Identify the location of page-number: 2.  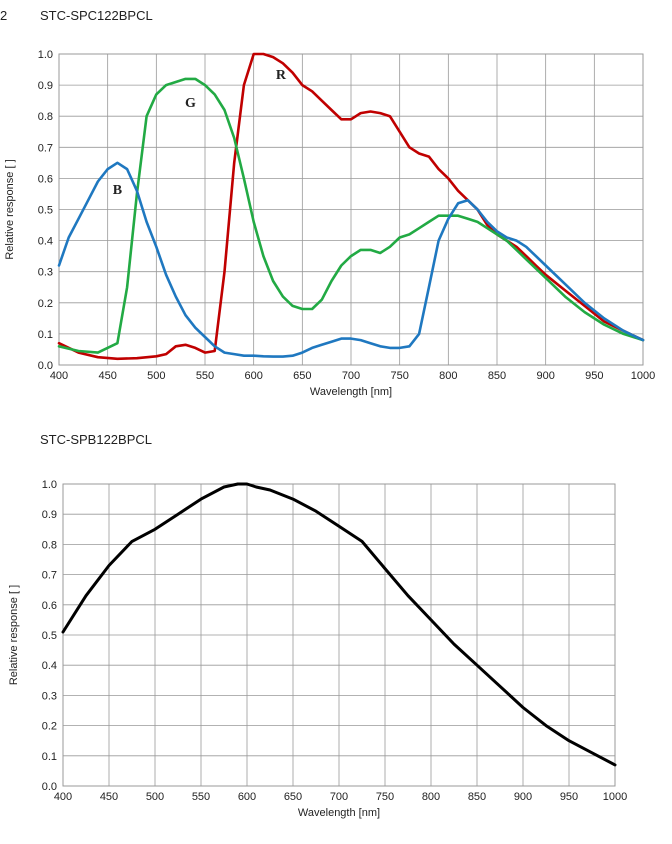
(4, 15).